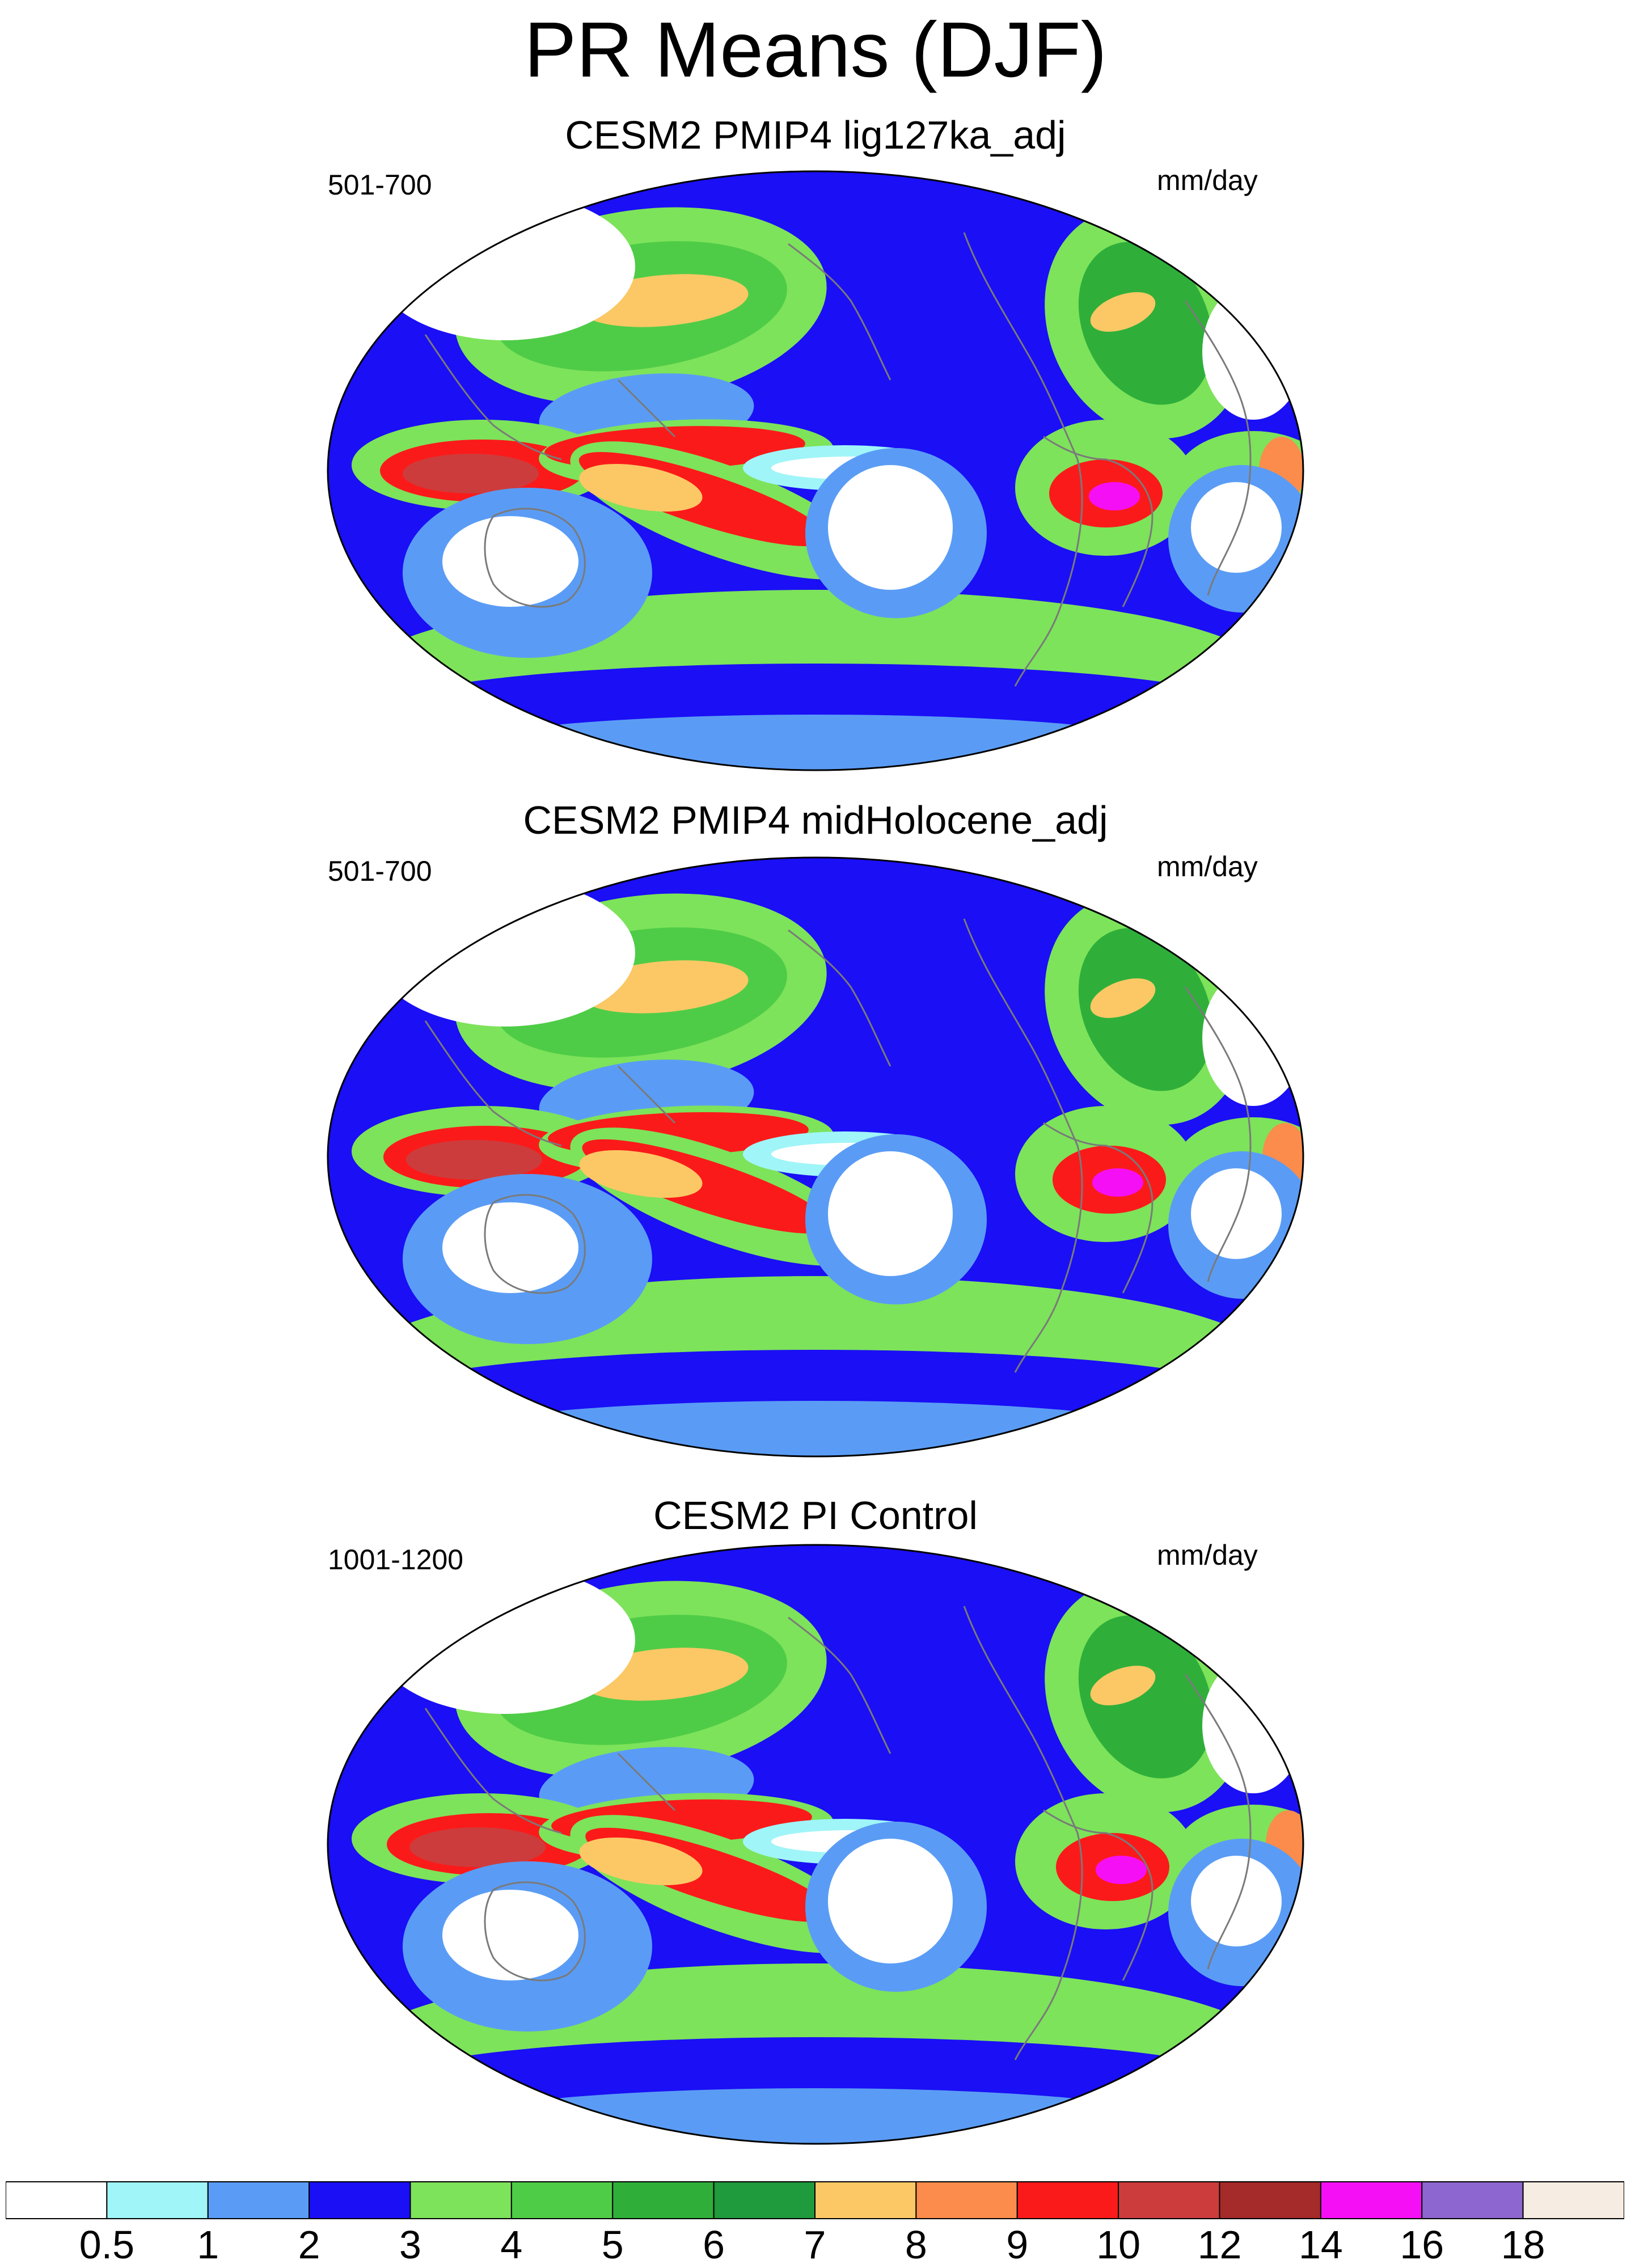  Describe the element at coordinates (815, 50) in the screenshot. I see `figure-title: PR Means (DJF)` at that location.